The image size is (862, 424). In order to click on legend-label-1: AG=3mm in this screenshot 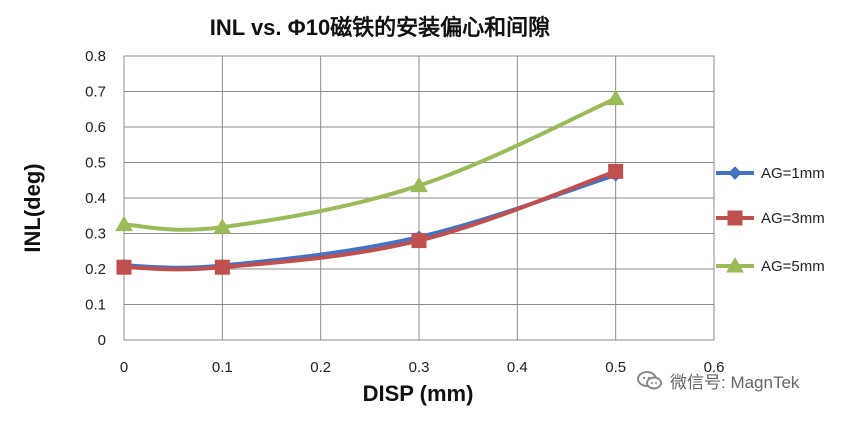, I will do `click(793, 218)`.